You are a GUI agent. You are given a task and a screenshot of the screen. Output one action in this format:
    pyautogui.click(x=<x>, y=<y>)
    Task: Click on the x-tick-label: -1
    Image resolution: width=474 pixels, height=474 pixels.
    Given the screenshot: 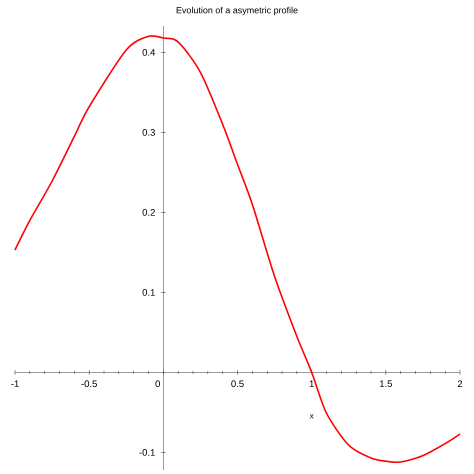 What is the action you would take?
    pyautogui.click(x=15, y=383)
    